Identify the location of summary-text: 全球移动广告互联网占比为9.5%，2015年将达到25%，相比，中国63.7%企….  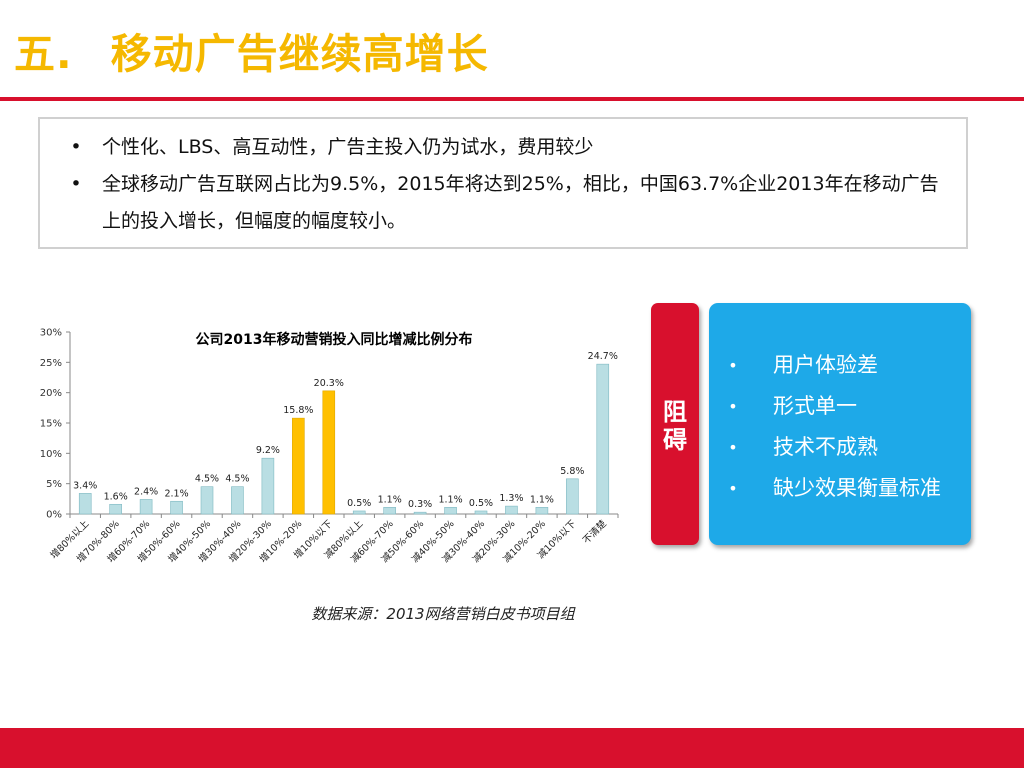
(520, 202).